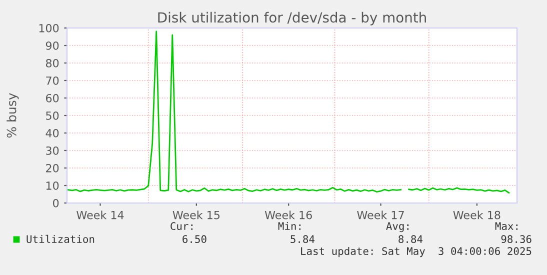 This screenshot has height=275, width=547. I want to click on y-tick-label: 10, so click(52, 185).